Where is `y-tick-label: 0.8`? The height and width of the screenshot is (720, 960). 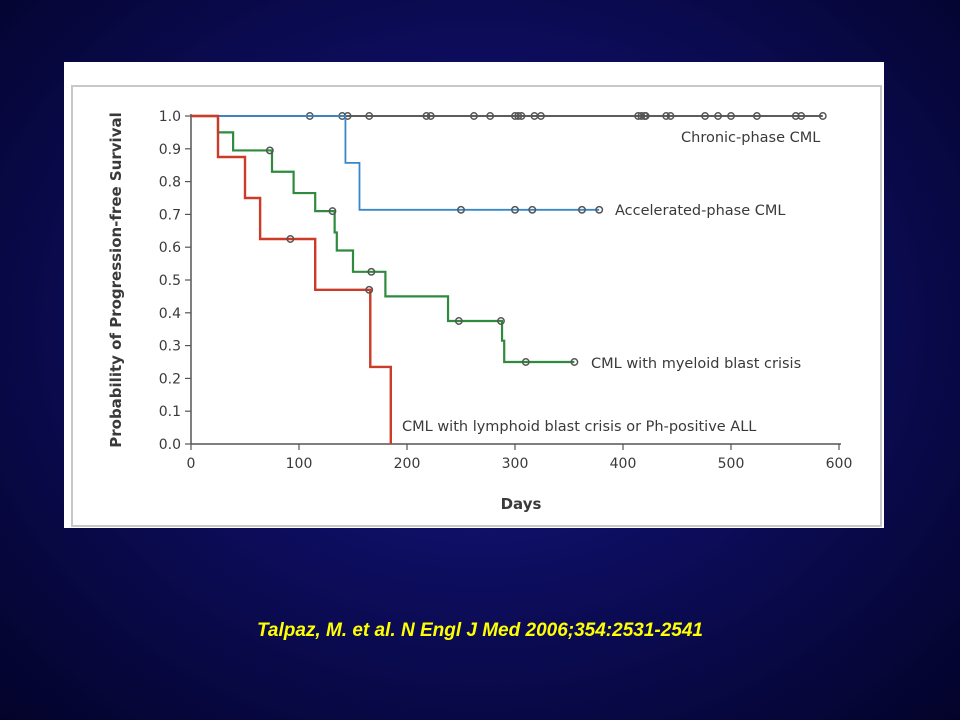 y-tick-label: 0.8 is located at coordinates (170, 183).